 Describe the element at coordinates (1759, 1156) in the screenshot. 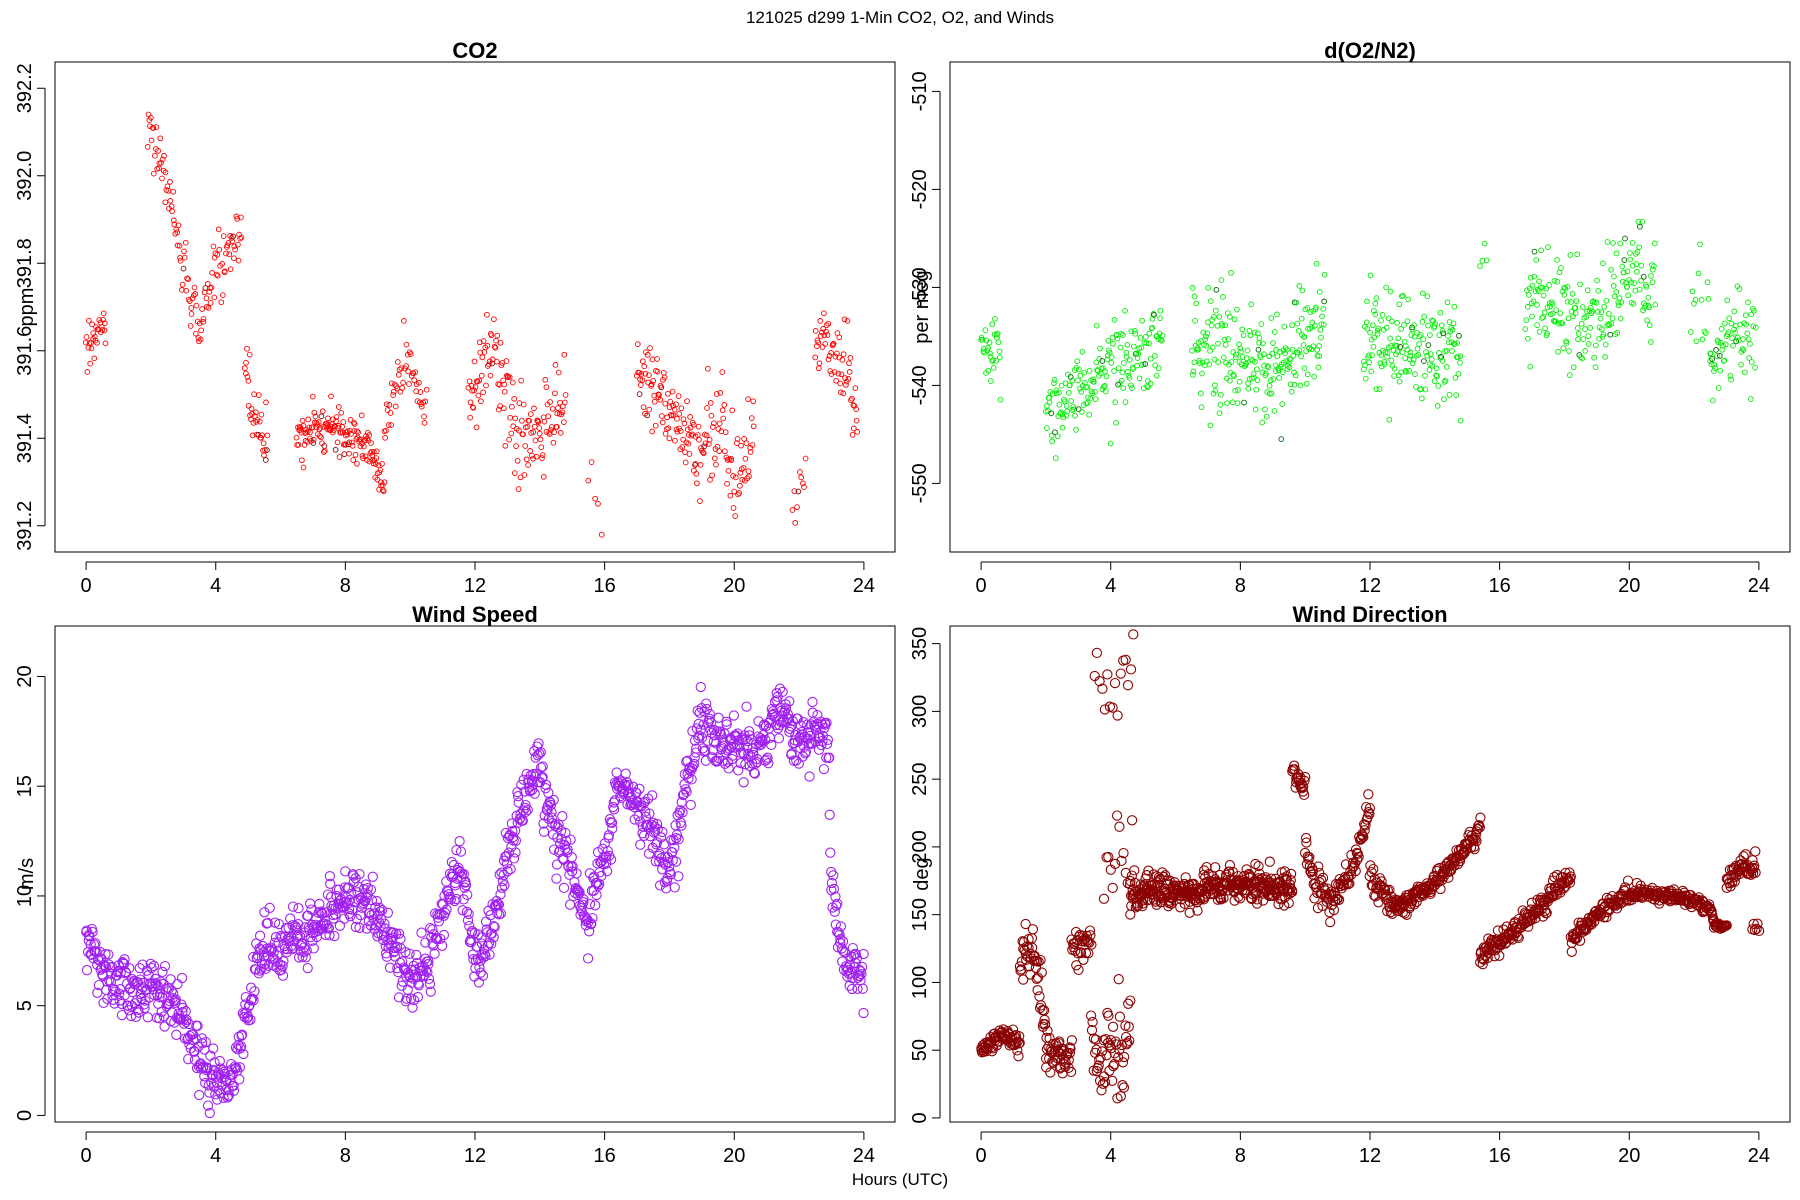

I see `x-tick-label: 24` at that location.